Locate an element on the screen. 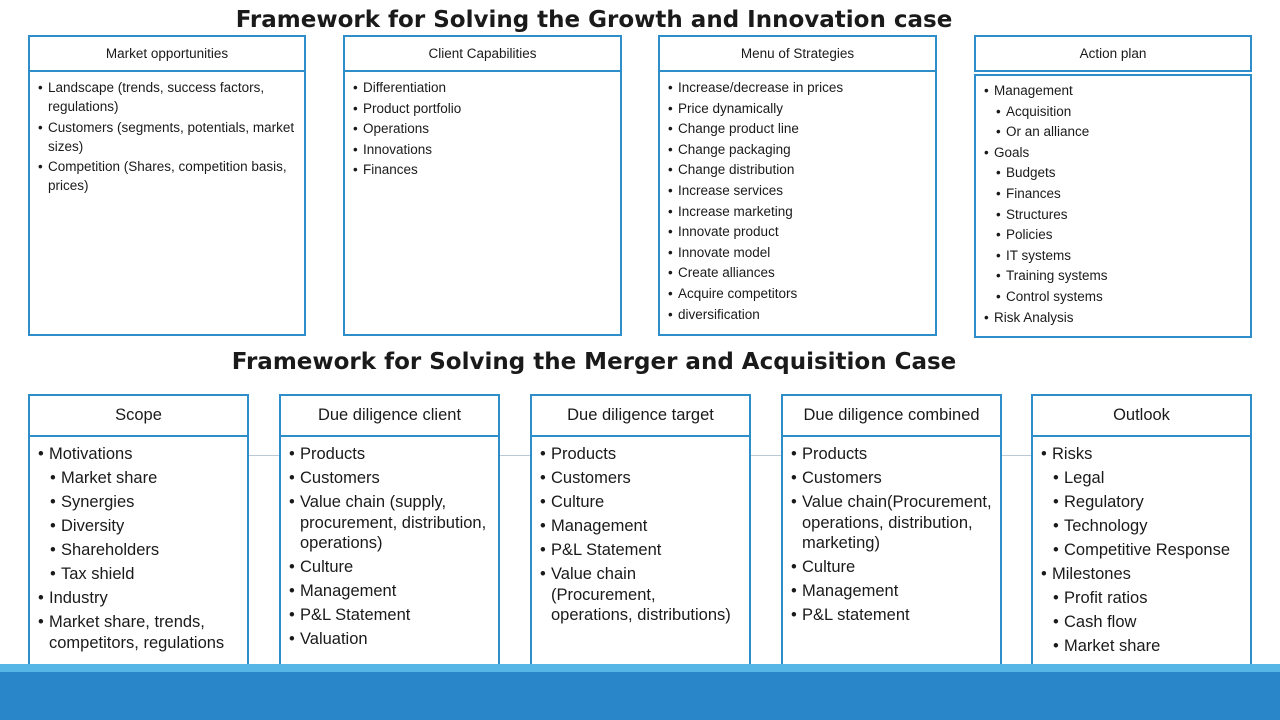 Image resolution: width=1280 pixels, height=720 pixels. list-item: Finances is located at coordinates (482, 169).